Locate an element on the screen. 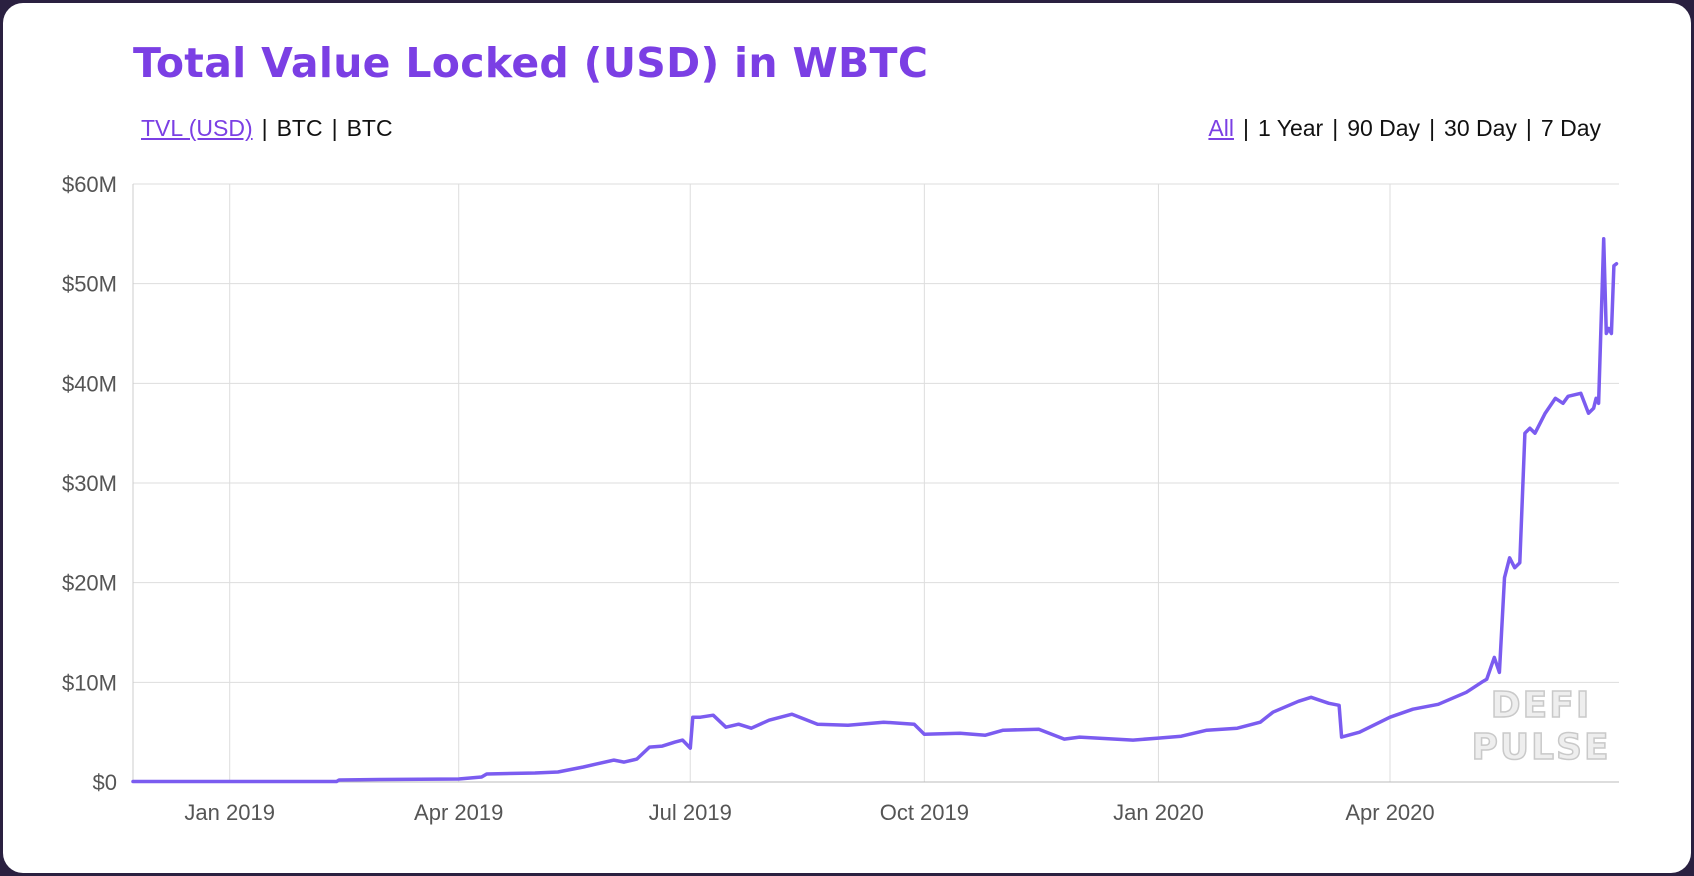  range-tabs: All | 1 Year | 90 Day | 30 Day | 7 Day is located at coordinates (1404, 128).